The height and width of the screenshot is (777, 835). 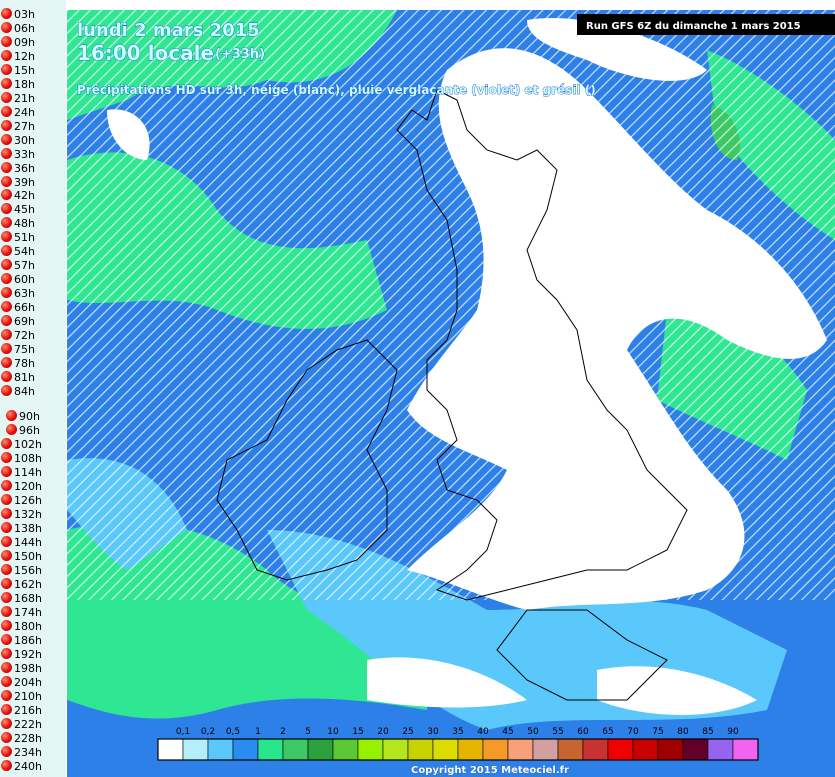 I want to click on timestep-link: 84h, so click(x=18, y=391).